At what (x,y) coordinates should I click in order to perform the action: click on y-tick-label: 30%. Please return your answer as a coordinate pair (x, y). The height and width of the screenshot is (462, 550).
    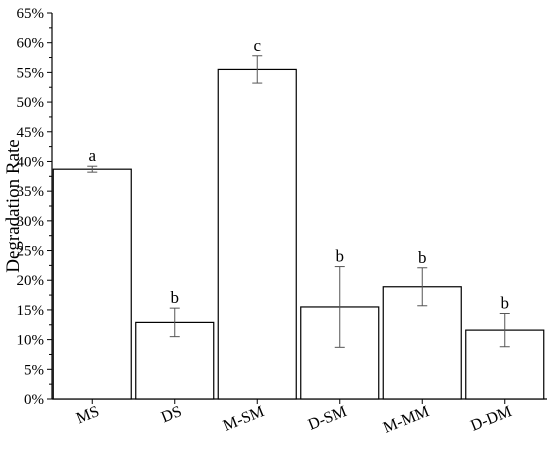
    Looking at the image, I should click on (31, 222).